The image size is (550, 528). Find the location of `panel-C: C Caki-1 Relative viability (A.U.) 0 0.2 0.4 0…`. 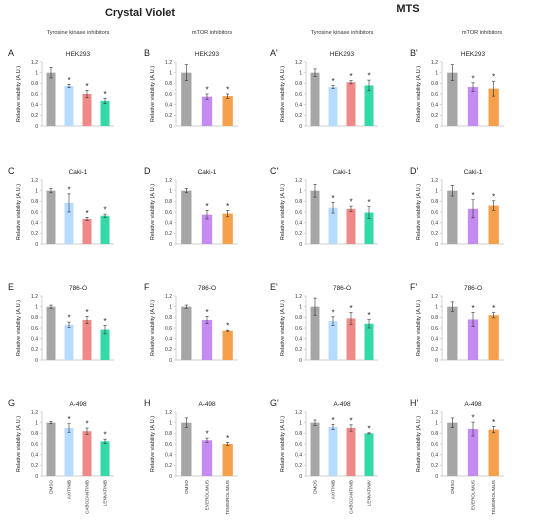

panel-C: C Caki-1 Relative viability (A.U.) 0 0.2 0.4 0… is located at coordinates (61, 207).